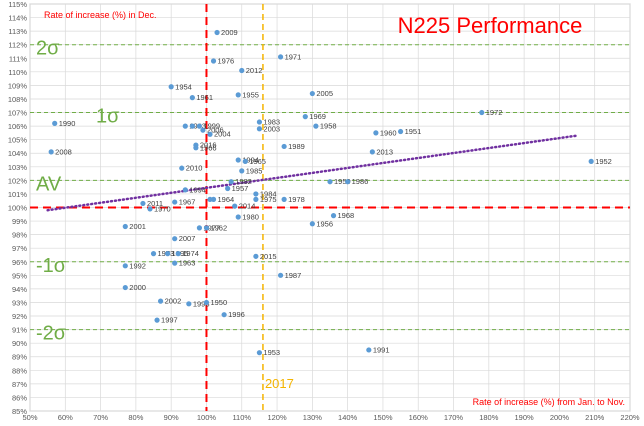 The image size is (644, 426). Describe the element at coordinates (65, 417) in the screenshot. I see `x-tick-label: 60%` at that location.